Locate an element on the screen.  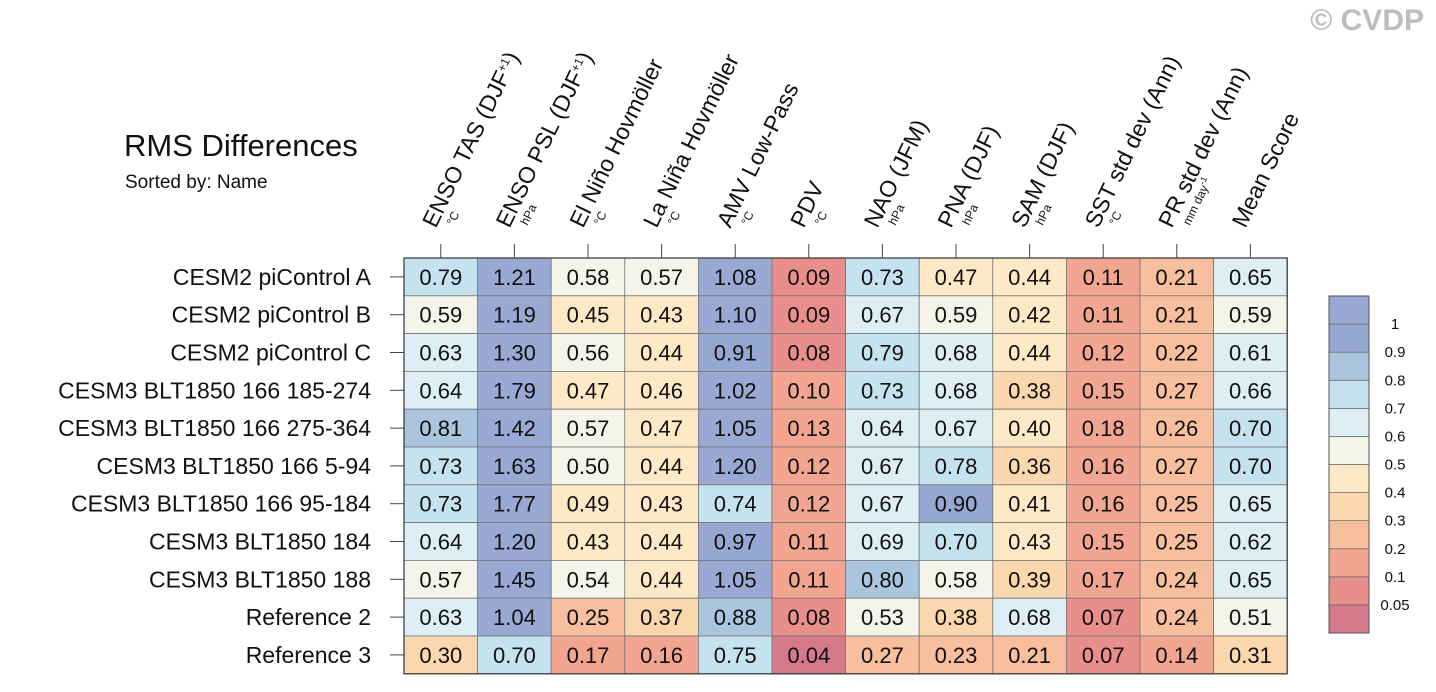
cell-value: 0.91 is located at coordinates (735, 353).